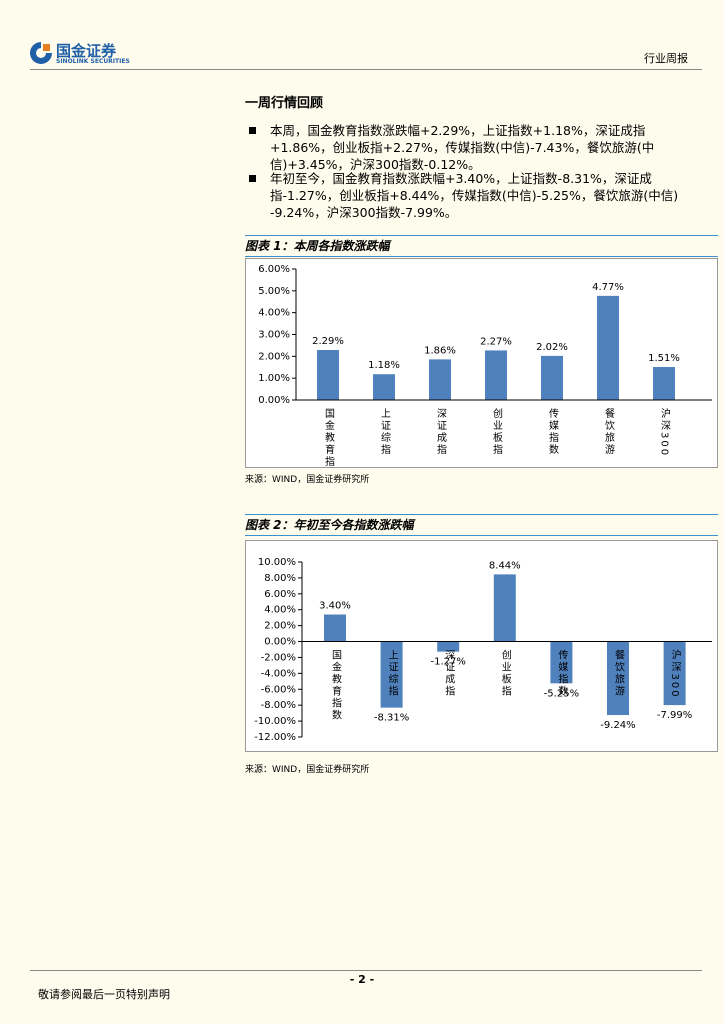  Describe the element at coordinates (275, 737) in the screenshot. I see `y-tick-label: -12.00%` at that location.